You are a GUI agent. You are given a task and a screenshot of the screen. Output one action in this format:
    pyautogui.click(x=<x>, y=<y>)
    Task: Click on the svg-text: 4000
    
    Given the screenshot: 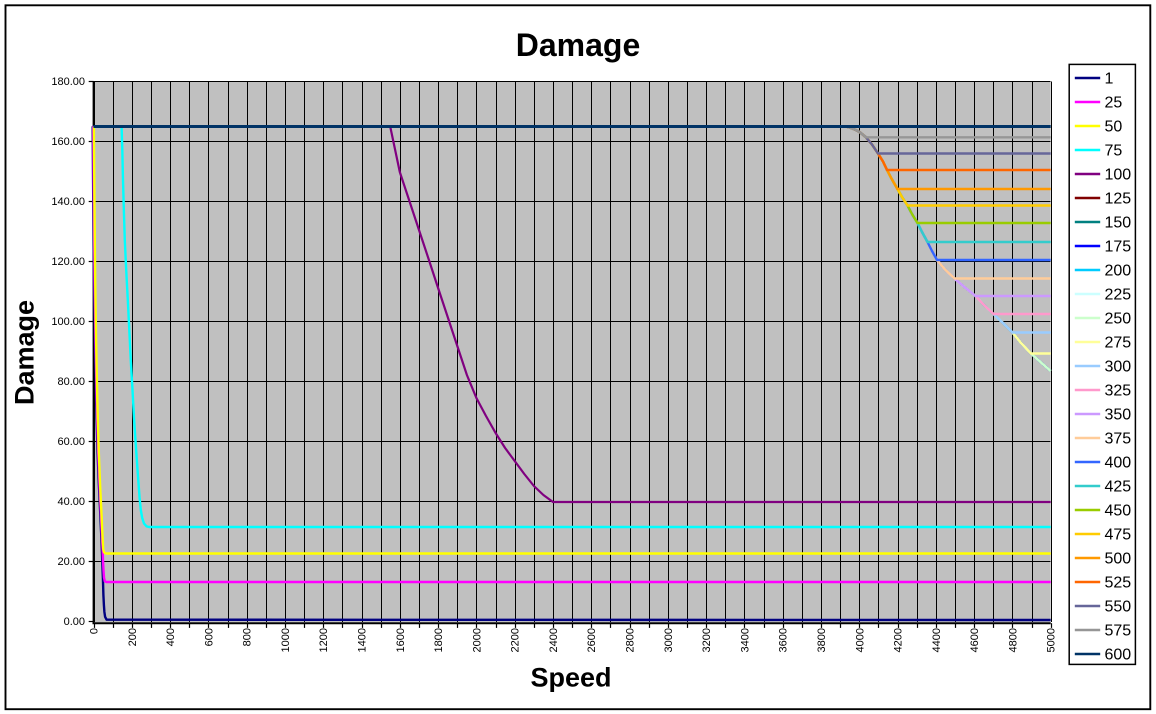 What is the action you would take?
    pyautogui.click(x=860, y=640)
    